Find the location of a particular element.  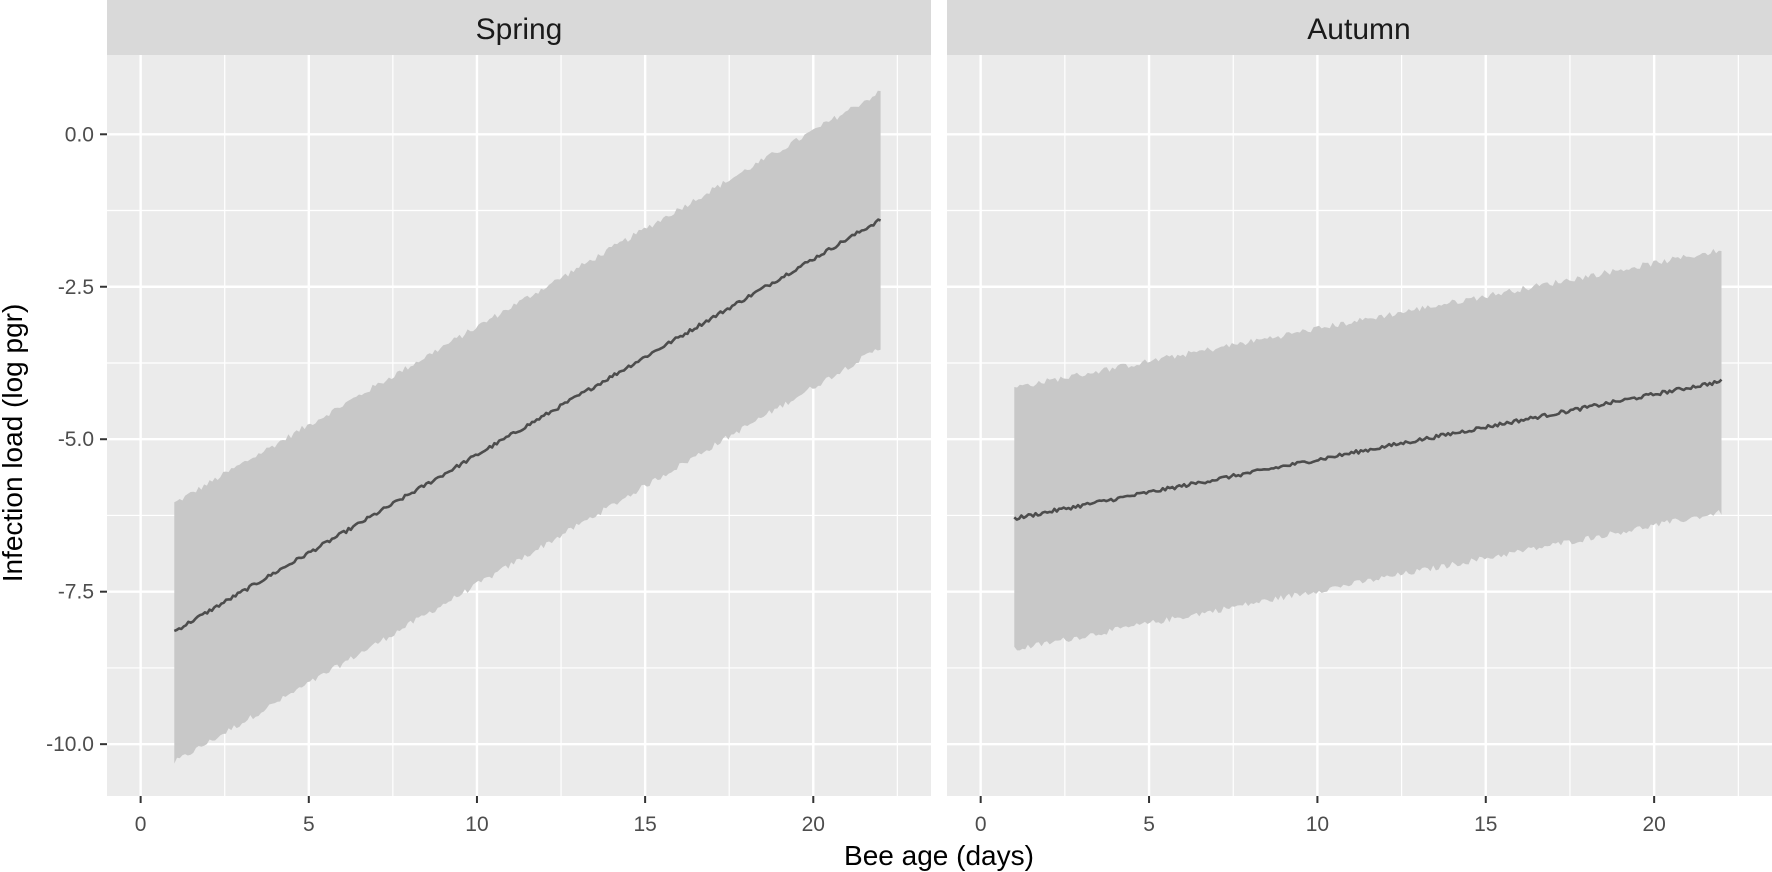

spring-strip is located at coordinates (519, 27).